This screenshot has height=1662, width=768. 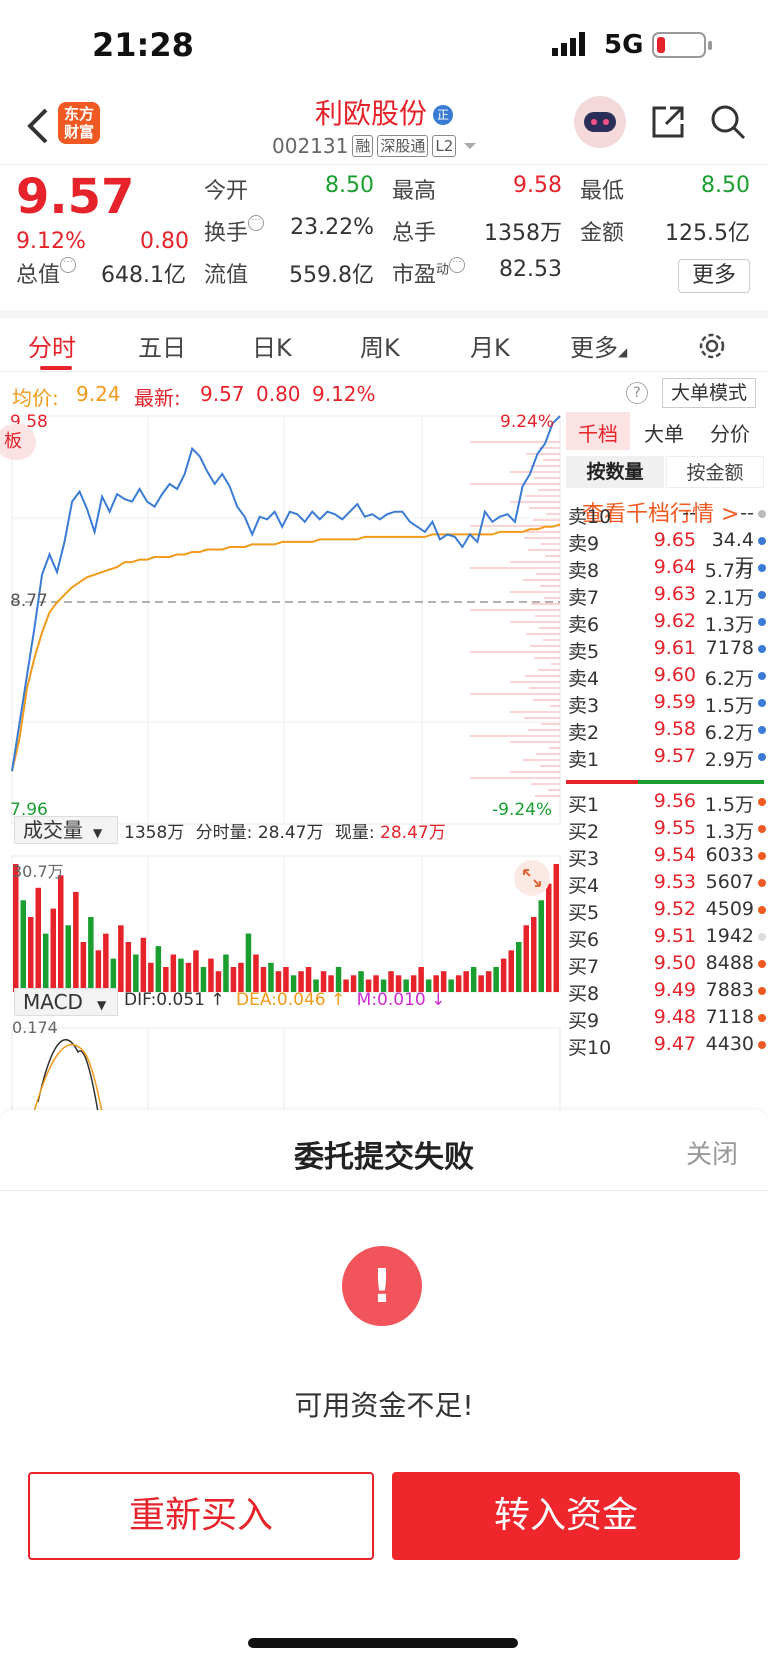 What do you see at coordinates (666, 939) in the screenshot?
I see `bid-row: 买6 9.51 1942` at bounding box center [666, 939].